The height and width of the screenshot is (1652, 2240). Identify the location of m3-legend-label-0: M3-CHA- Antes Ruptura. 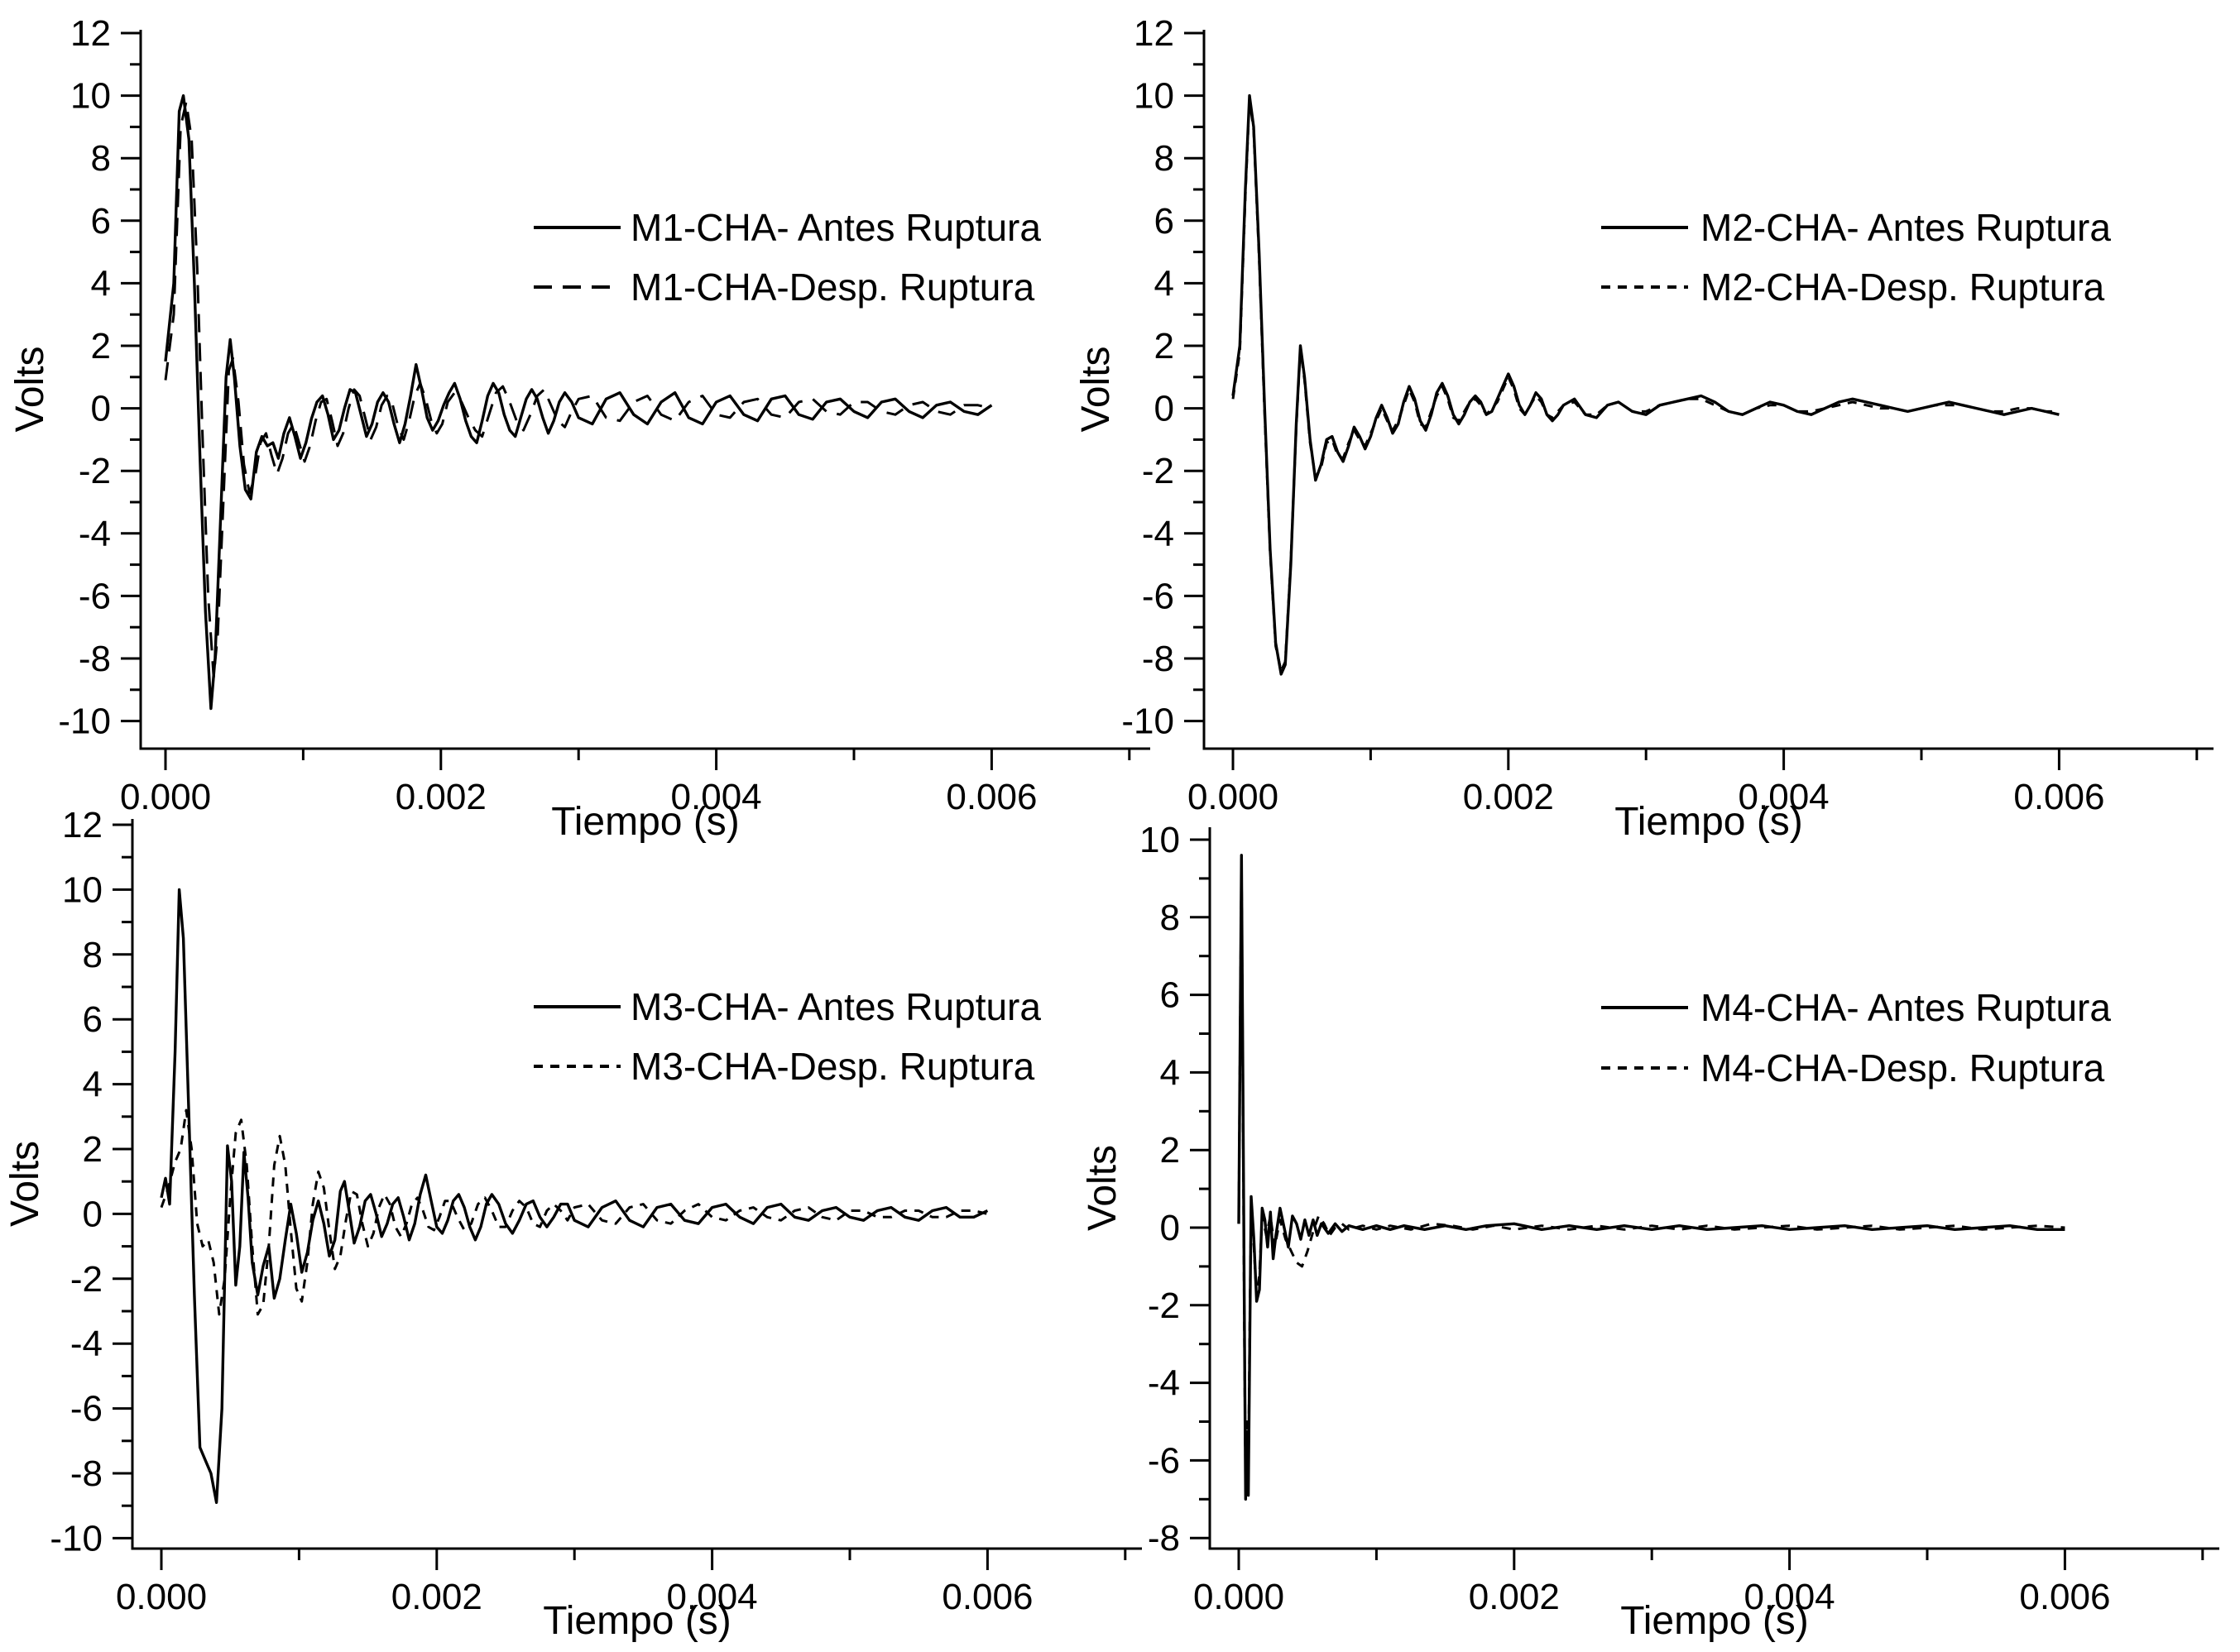
(836, 1006).